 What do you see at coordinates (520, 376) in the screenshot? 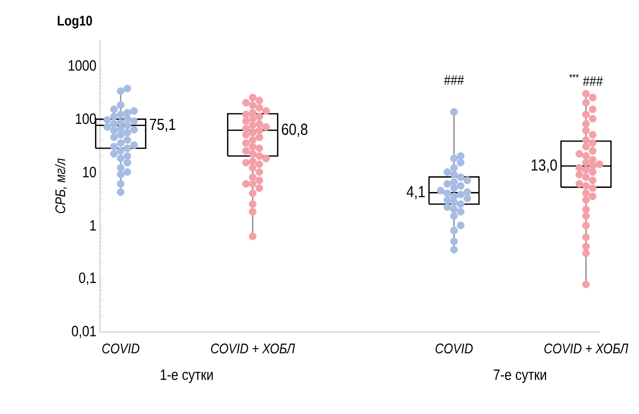
I see `x-tick-label: 7-е сутки` at bounding box center [520, 376].